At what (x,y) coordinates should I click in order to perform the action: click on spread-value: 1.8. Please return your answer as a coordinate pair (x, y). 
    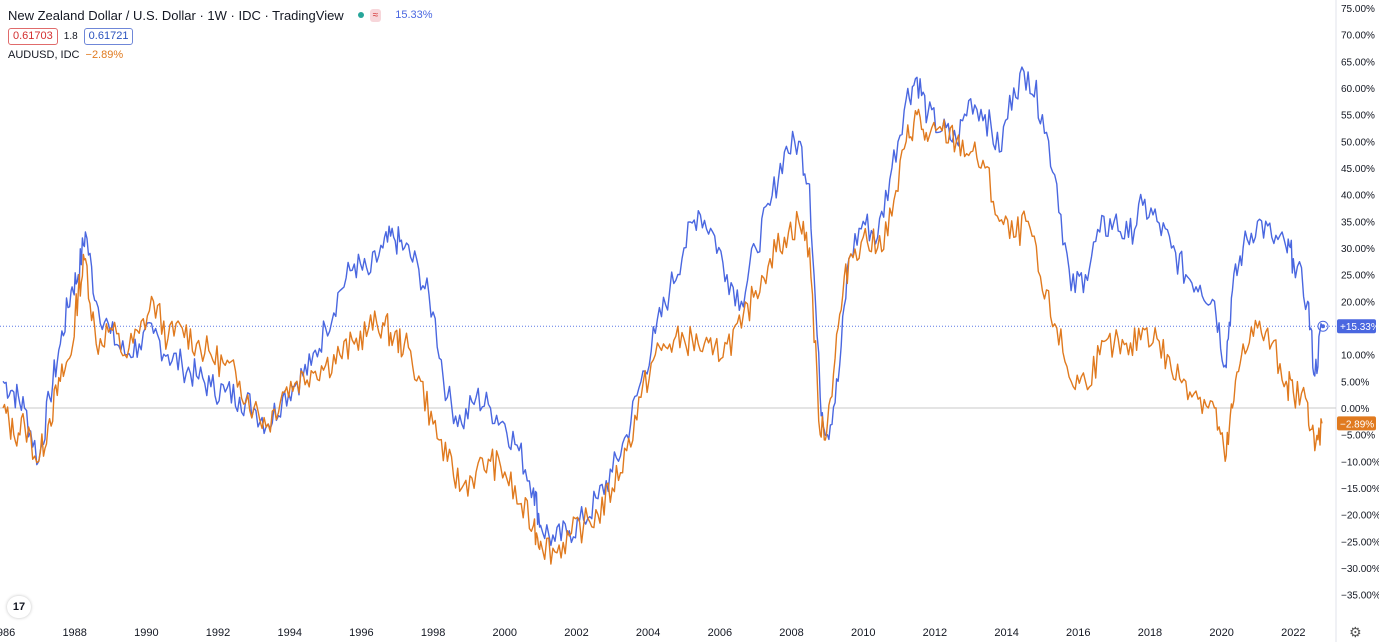
    Looking at the image, I should click on (70, 36).